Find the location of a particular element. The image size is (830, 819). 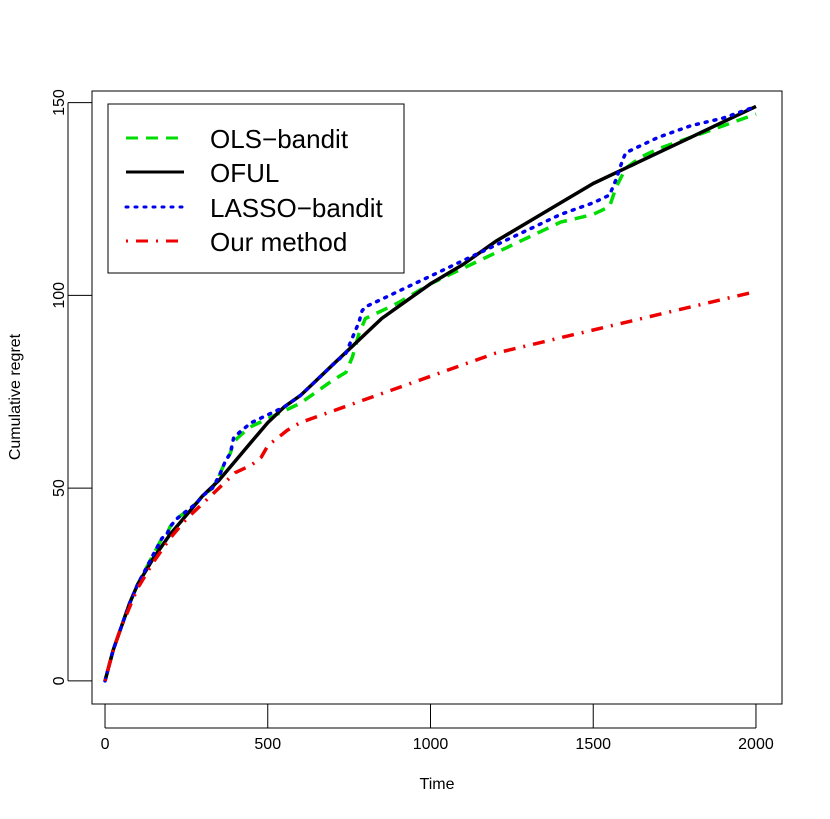

legend-box is located at coordinates (256, 188).